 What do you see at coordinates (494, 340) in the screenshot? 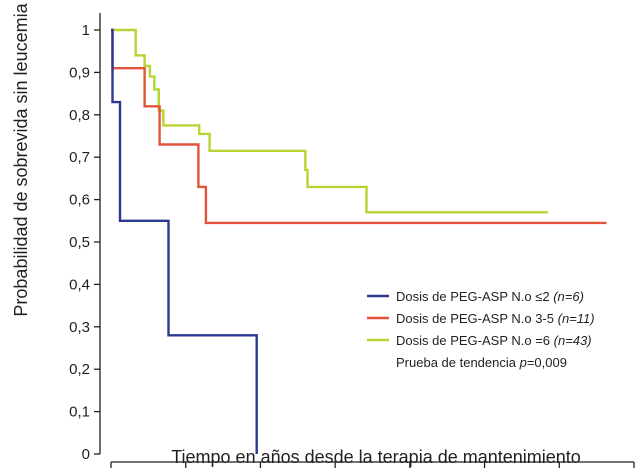
I see `legend-label-2: Dosis de PEG-ASP N.o =6 (n=43)` at bounding box center [494, 340].